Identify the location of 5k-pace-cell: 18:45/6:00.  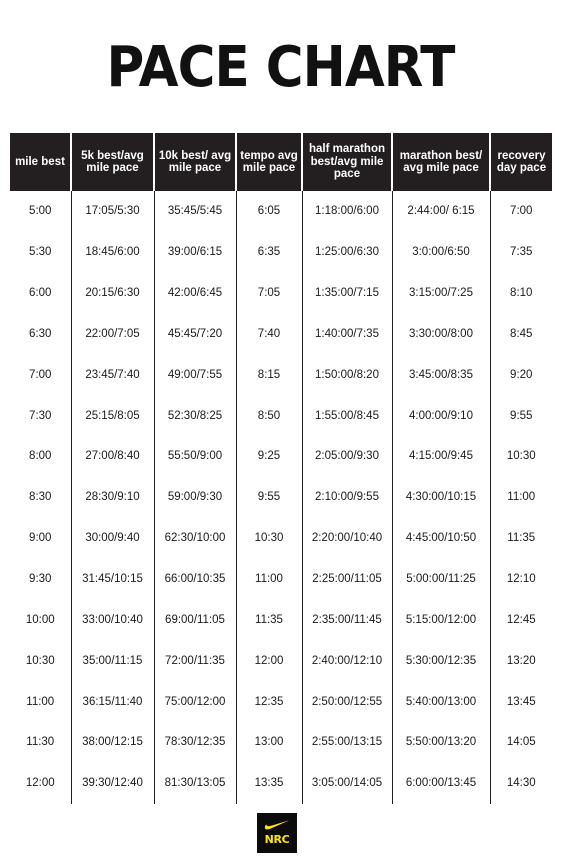
(112, 252).